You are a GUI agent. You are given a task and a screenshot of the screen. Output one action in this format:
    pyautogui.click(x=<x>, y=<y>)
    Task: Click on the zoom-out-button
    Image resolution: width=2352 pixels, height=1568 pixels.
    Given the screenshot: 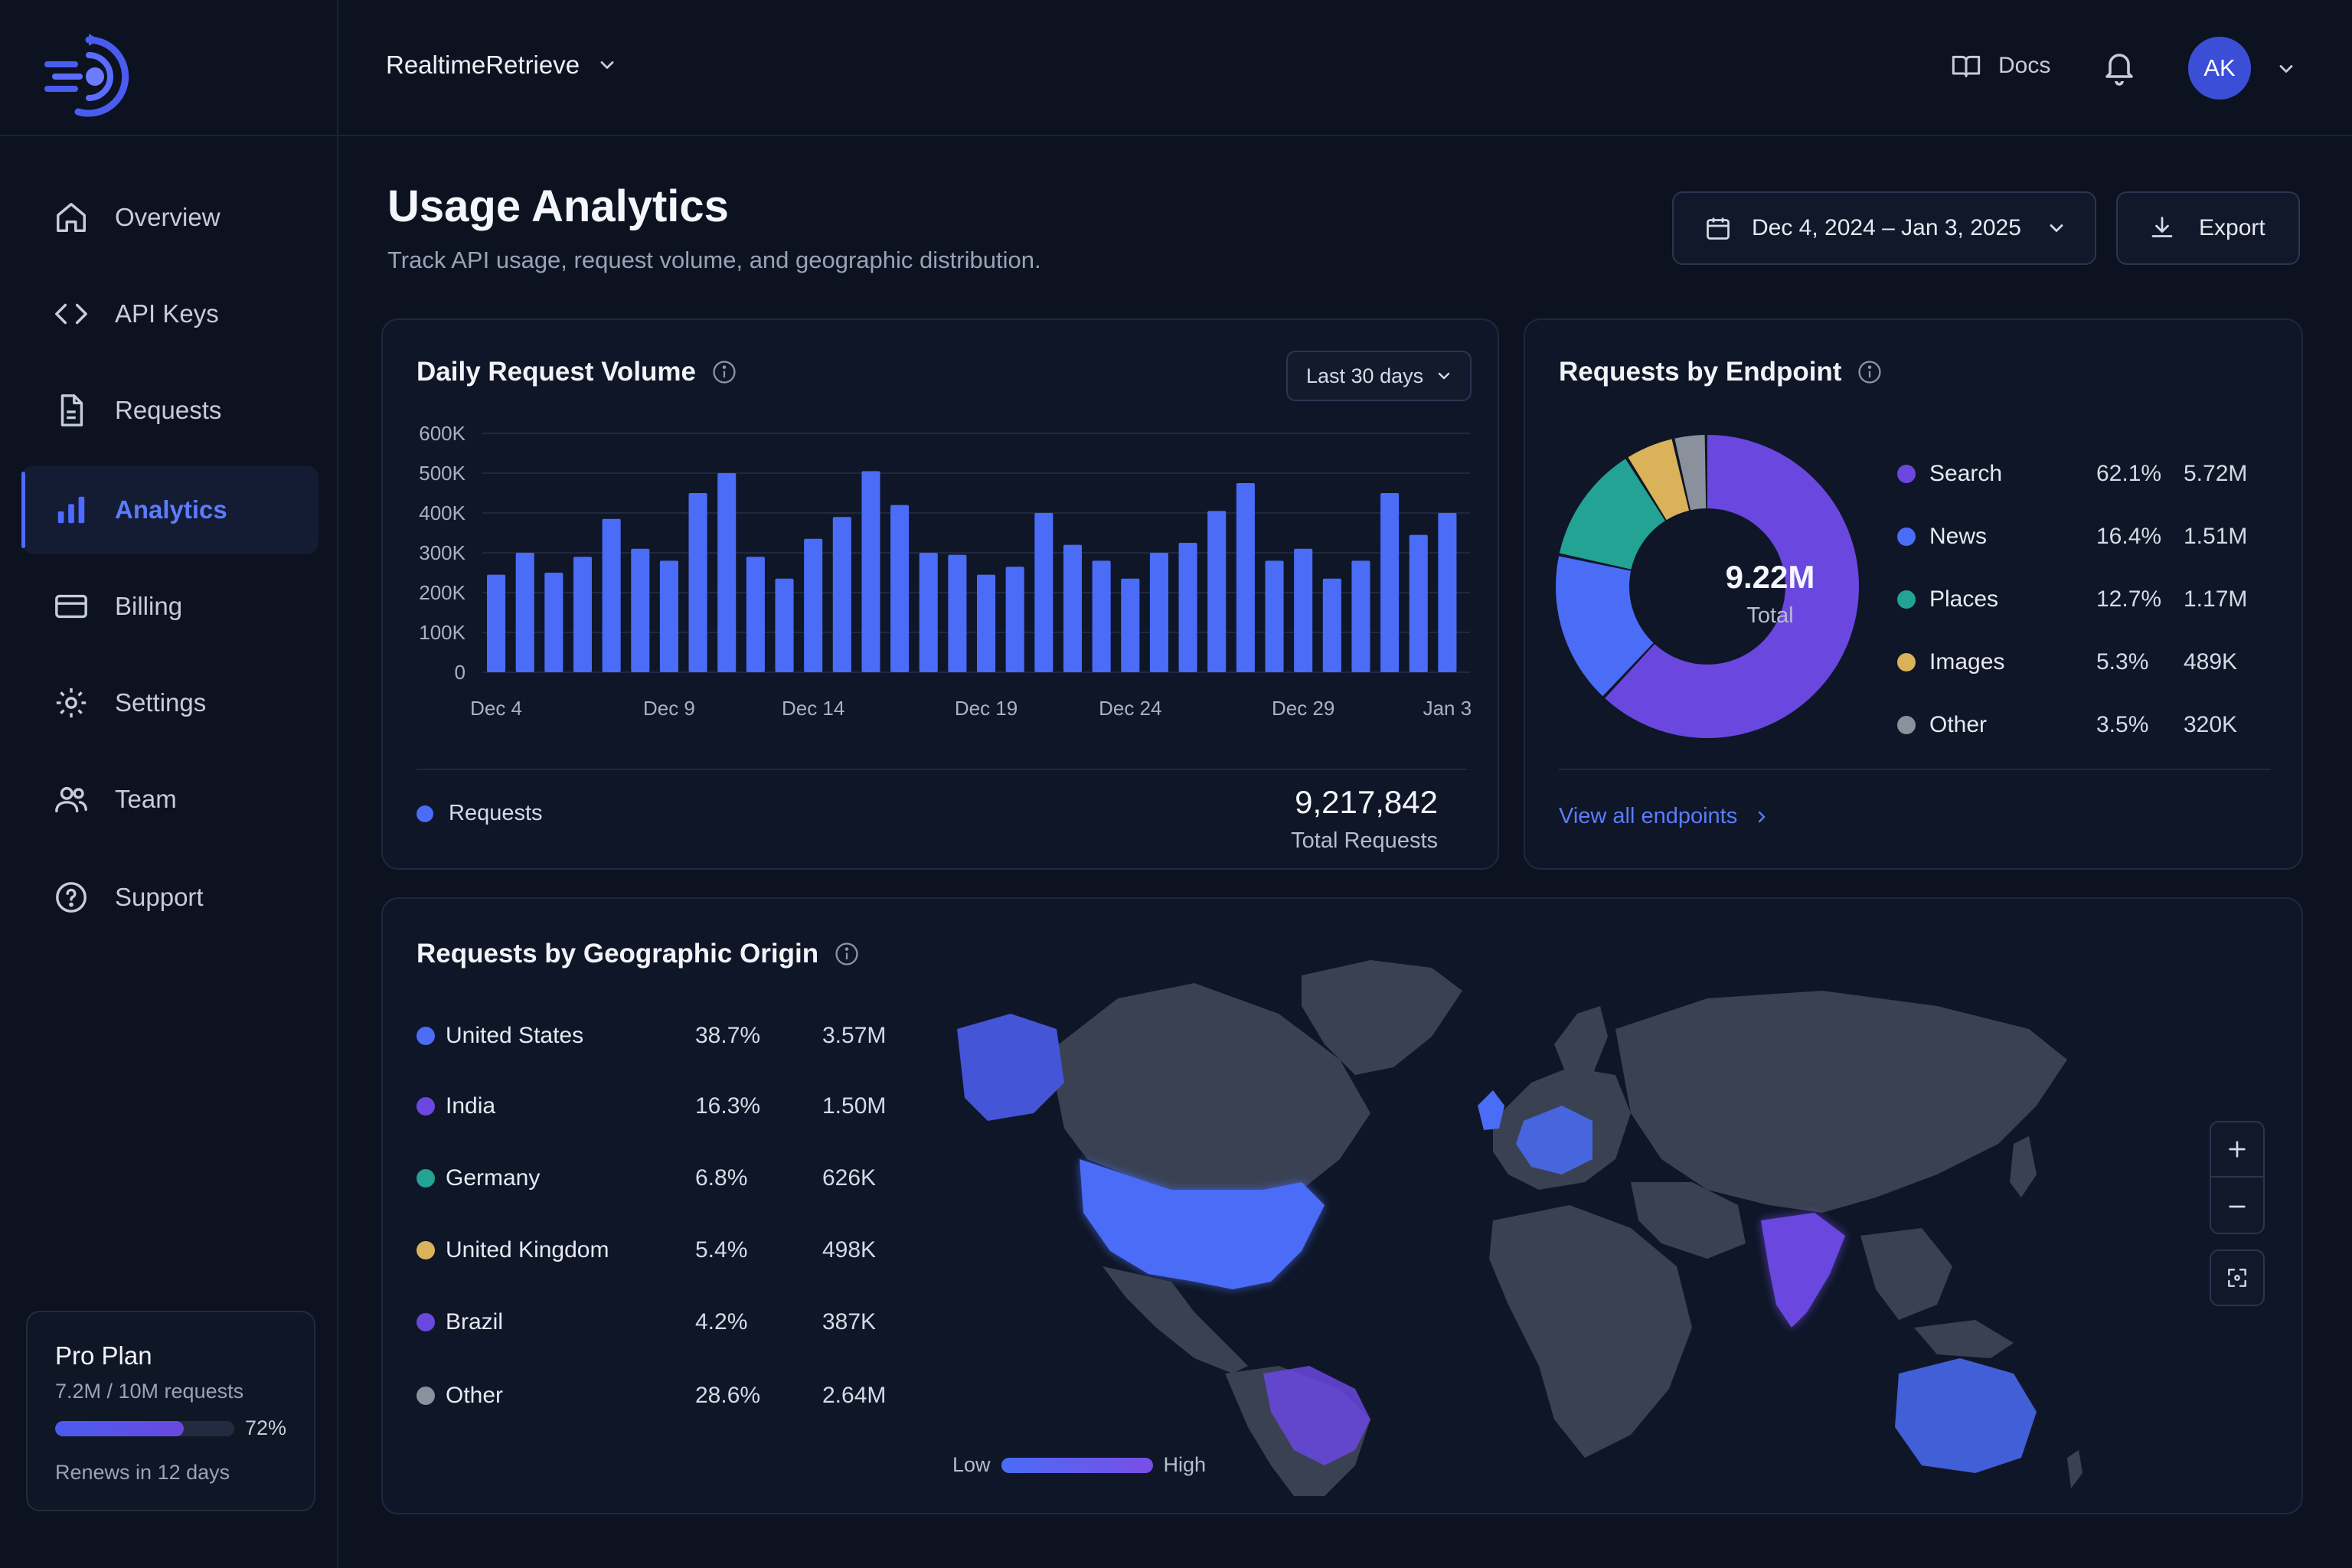 What is the action you would take?
    pyautogui.click(x=2237, y=1206)
    